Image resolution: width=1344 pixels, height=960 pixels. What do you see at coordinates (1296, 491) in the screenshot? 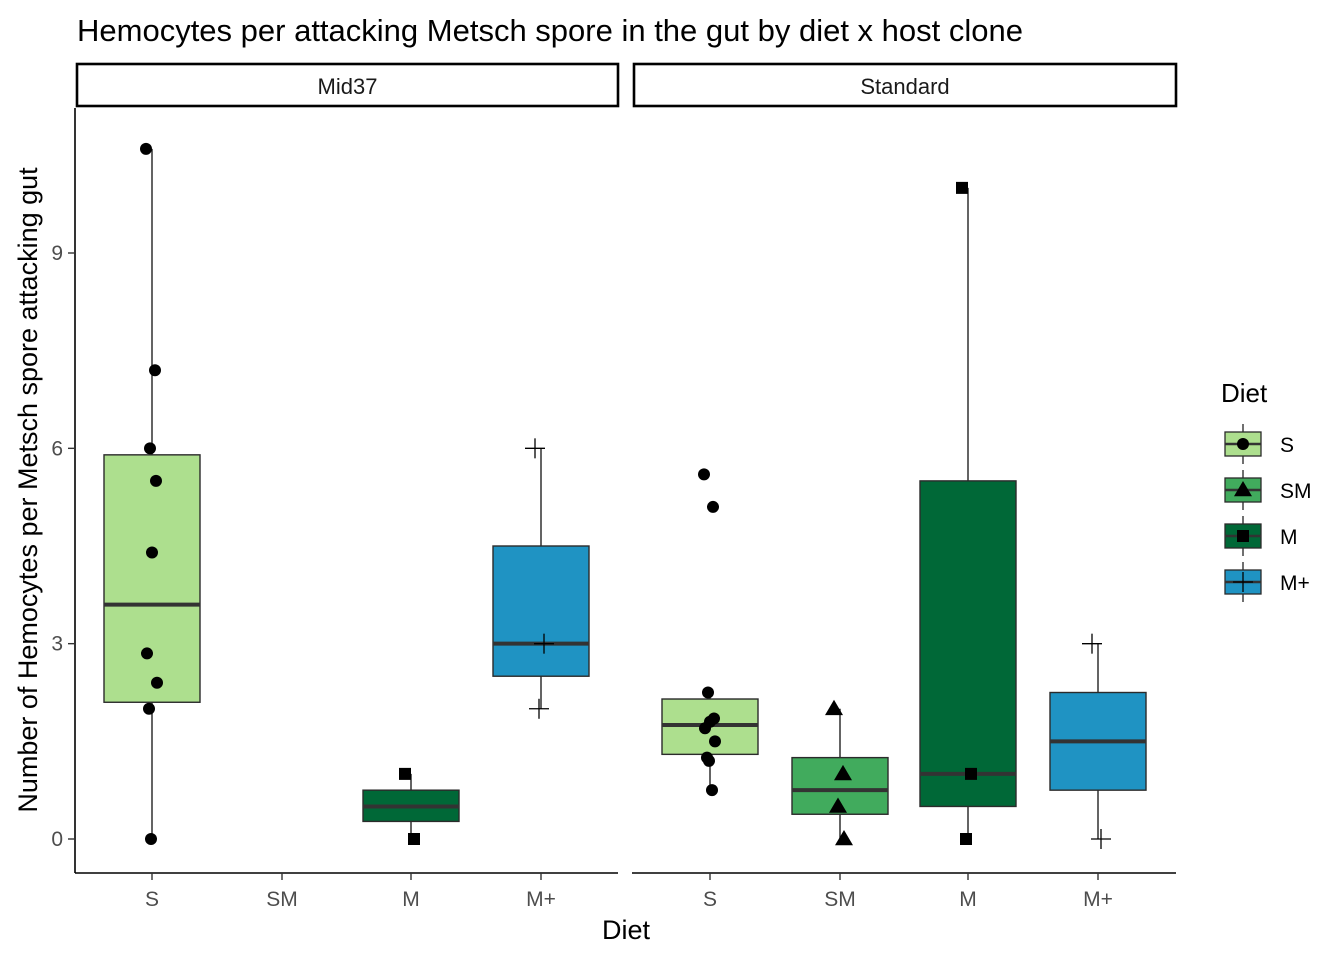
I see `legend-item-label: SM` at bounding box center [1296, 491].